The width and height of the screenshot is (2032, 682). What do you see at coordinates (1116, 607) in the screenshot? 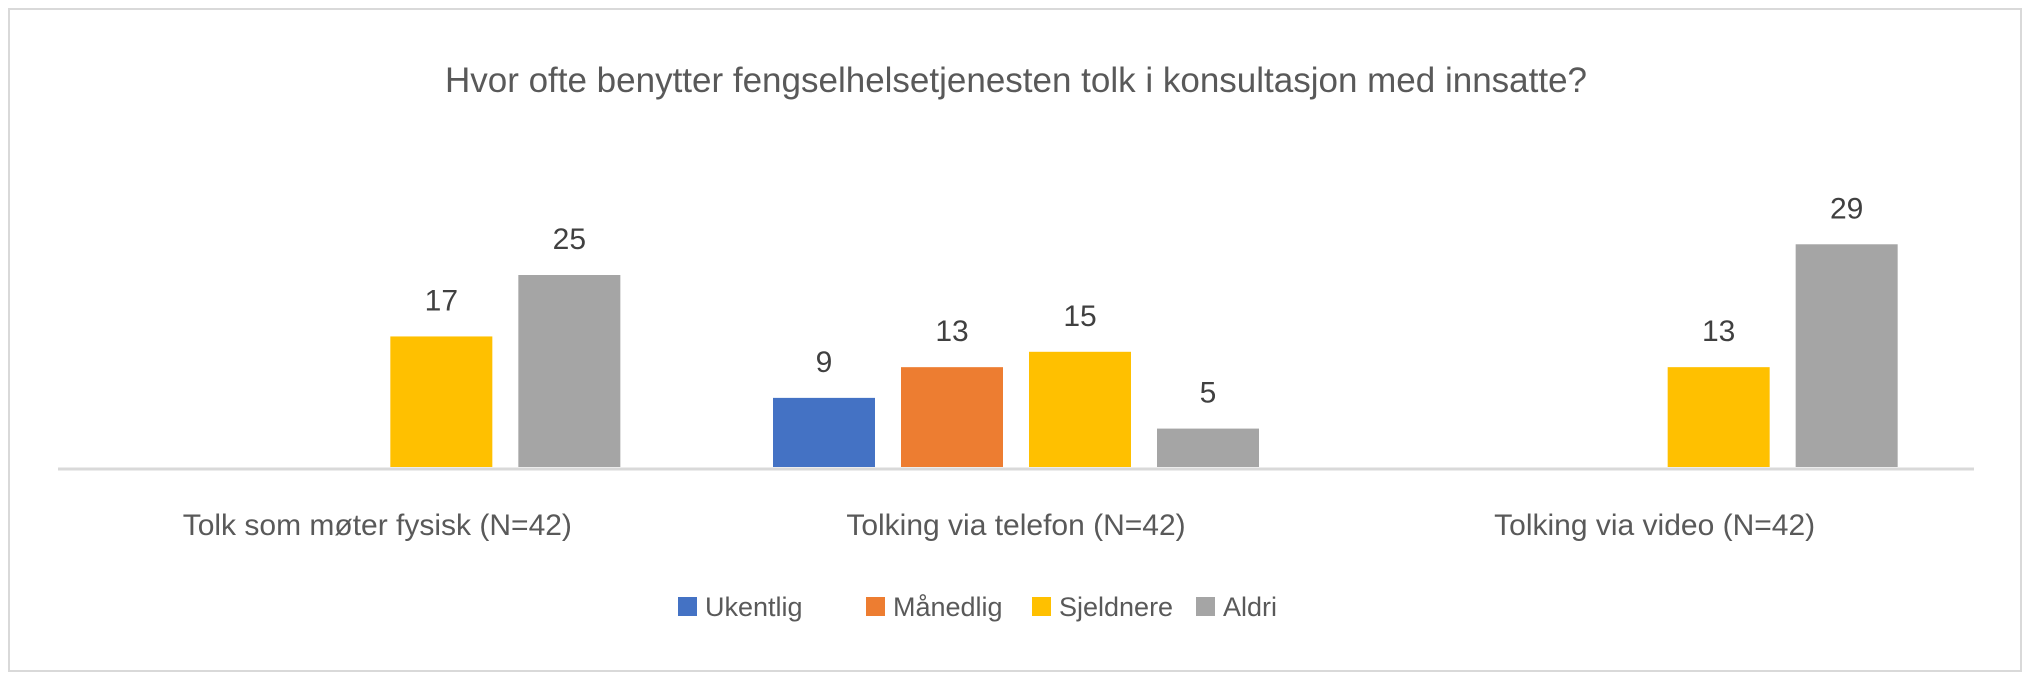
I see `legend-label: Sjeldnere` at bounding box center [1116, 607].